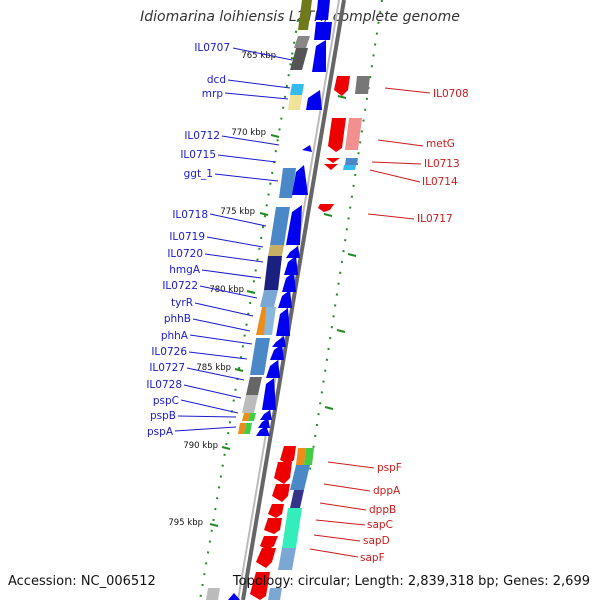 The height and width of the screenshot is (600, 600). What do you see at coordinates (167, 368) in the screenshot?
I see `gene-label: IL0727` at bounding box center [167, 368].